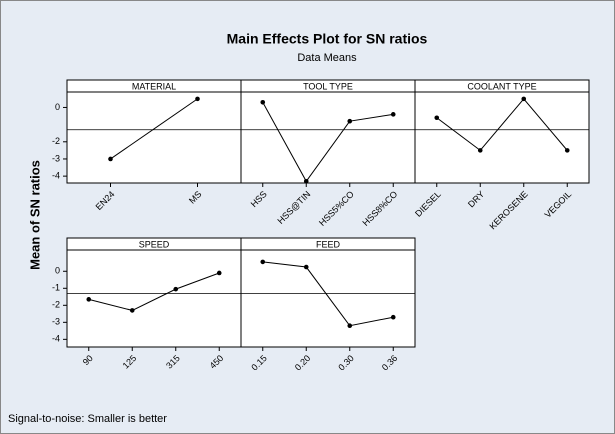  What do you see at coordinates (327, 39) in the screenshot?
I see `chart-title: Main Effects Plot for SN ratios` at bounding box center [327, 39].